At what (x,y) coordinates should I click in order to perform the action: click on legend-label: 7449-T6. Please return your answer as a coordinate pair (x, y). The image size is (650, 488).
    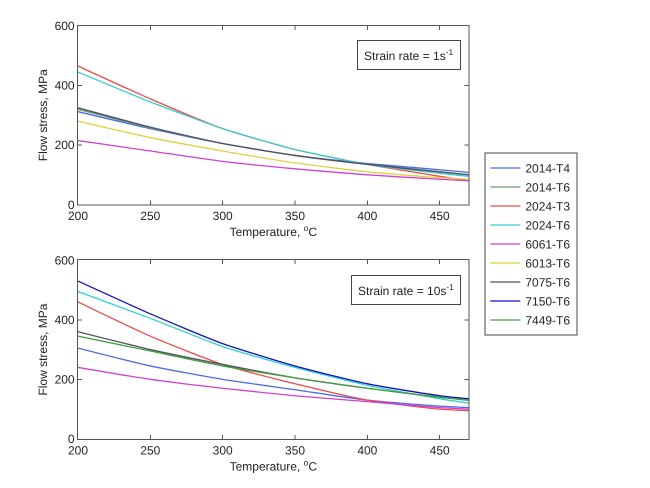
    Looking at the image, I should click on (547, 321).